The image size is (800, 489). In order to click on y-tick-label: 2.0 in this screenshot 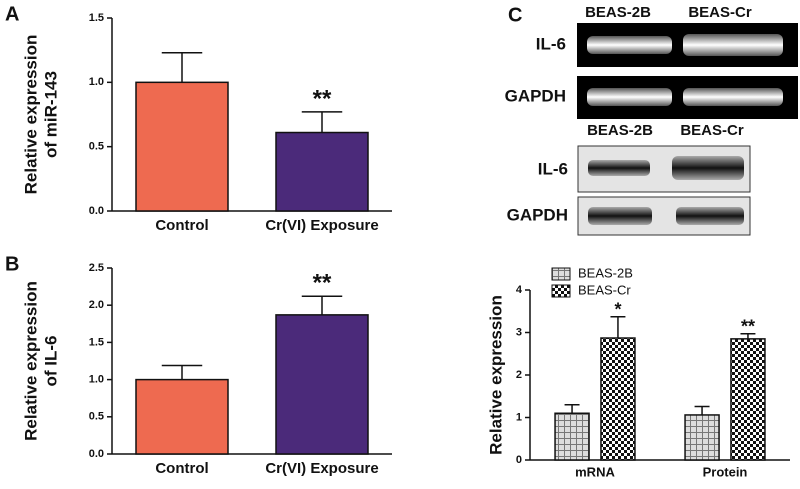, I will do `click(96, 305)`.